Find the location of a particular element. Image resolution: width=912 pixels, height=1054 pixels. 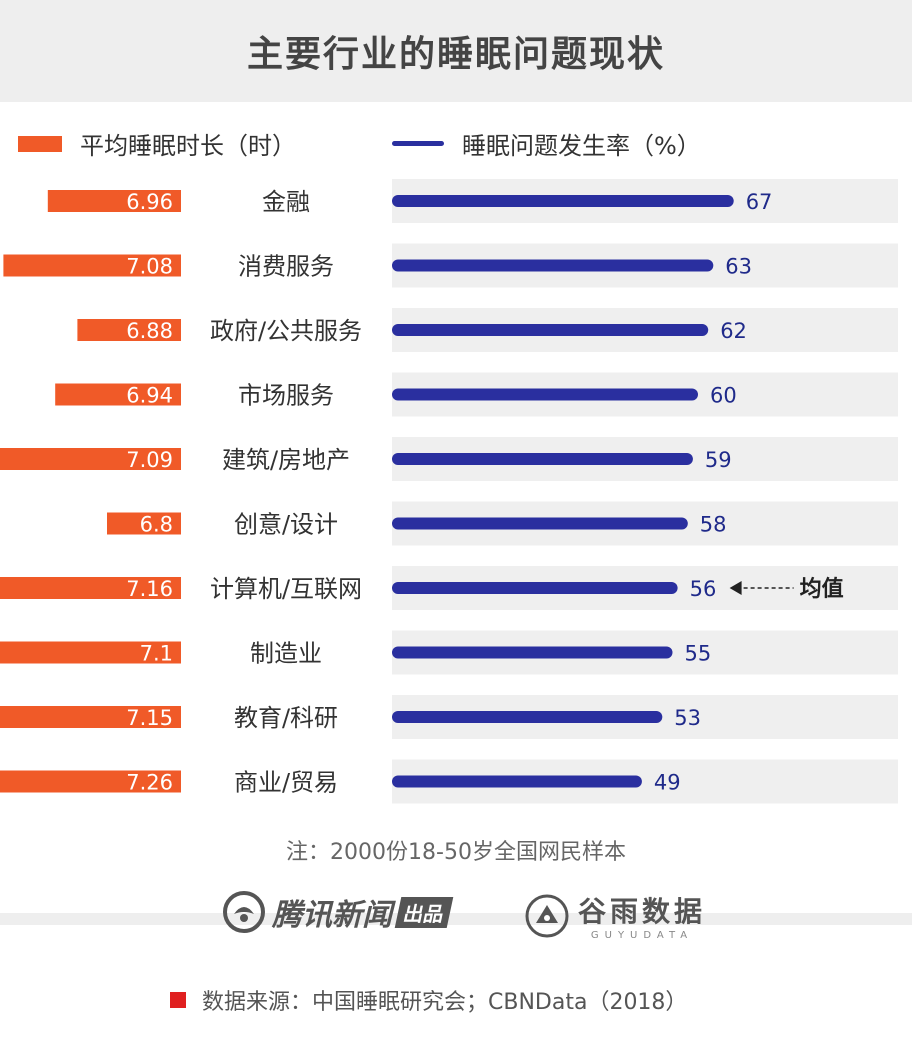

category-label: 制造业 is located at coordinates (286, 654).